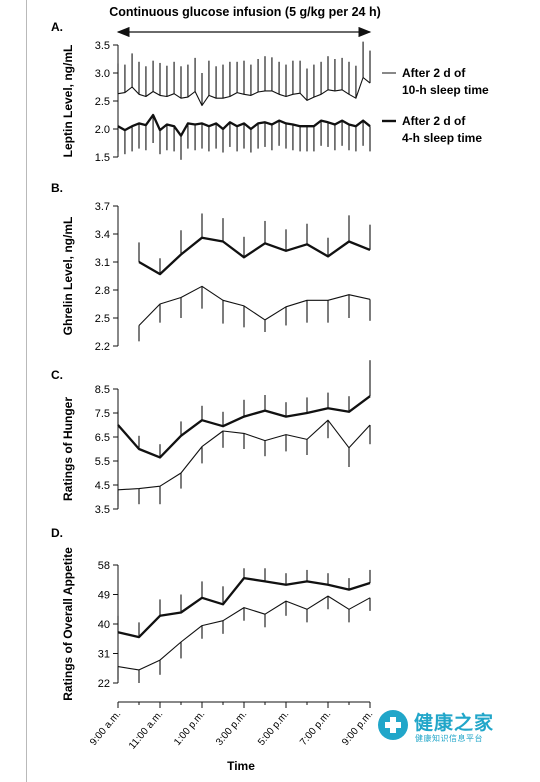 This screenshot has width=540, height=782. I want to click on x-tick-label: 3:00 p.m., so click(231, 728).